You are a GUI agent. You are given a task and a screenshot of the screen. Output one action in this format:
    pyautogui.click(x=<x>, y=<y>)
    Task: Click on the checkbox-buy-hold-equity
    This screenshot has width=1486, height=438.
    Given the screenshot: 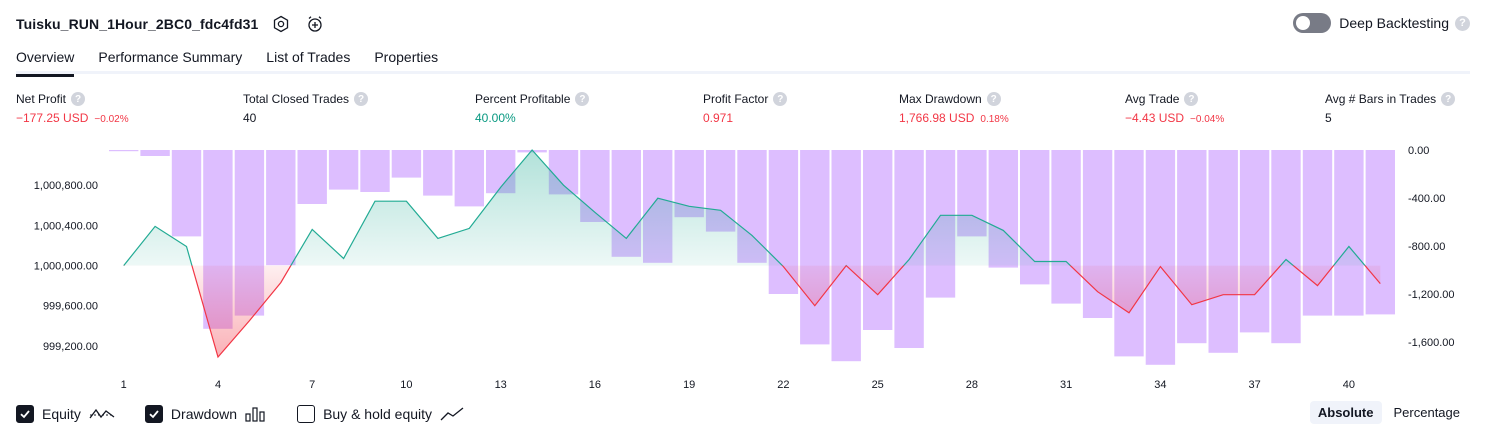 What is the action you would take?
    pyautogui.click(x=306, y=414)
    